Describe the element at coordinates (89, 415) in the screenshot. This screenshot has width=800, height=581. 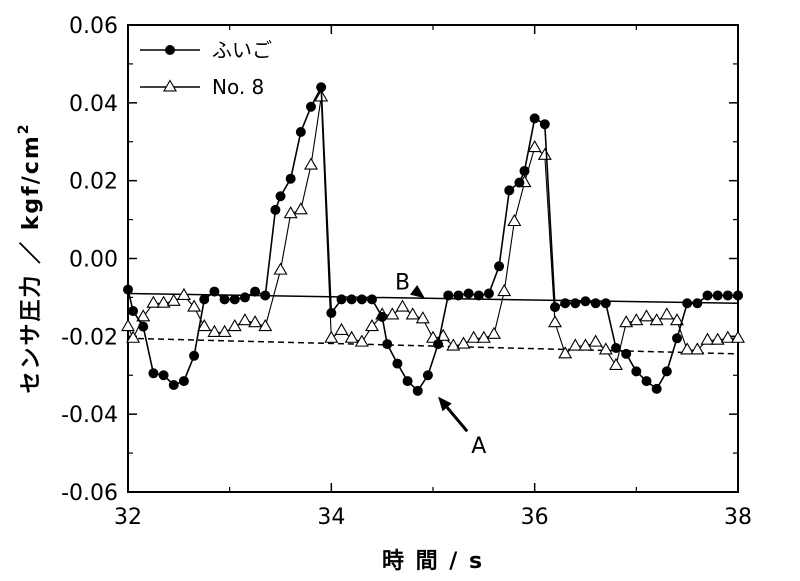
I see `y-tick-label: -0.04` at that location.